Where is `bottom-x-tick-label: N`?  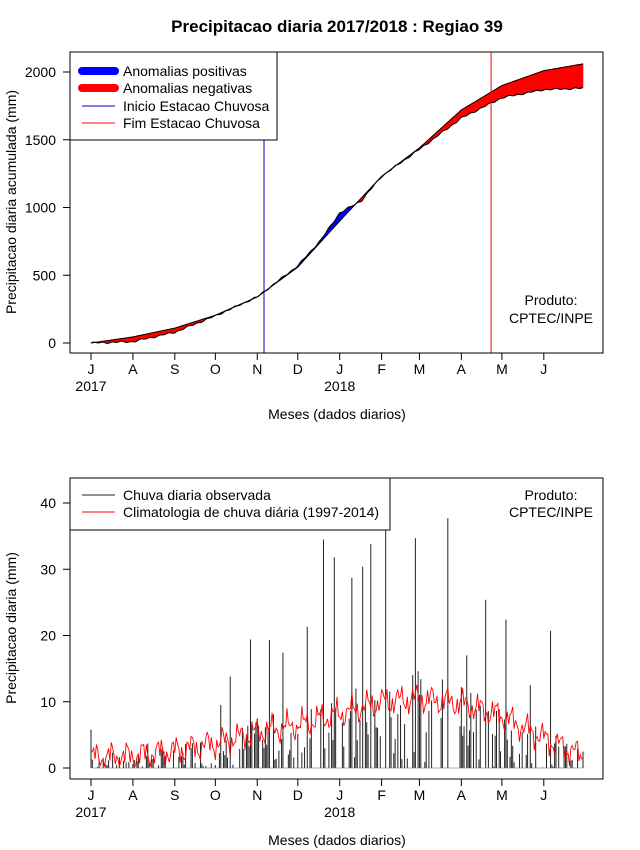
bottom-x-tick-label: N is located at coordinates (257, 795).